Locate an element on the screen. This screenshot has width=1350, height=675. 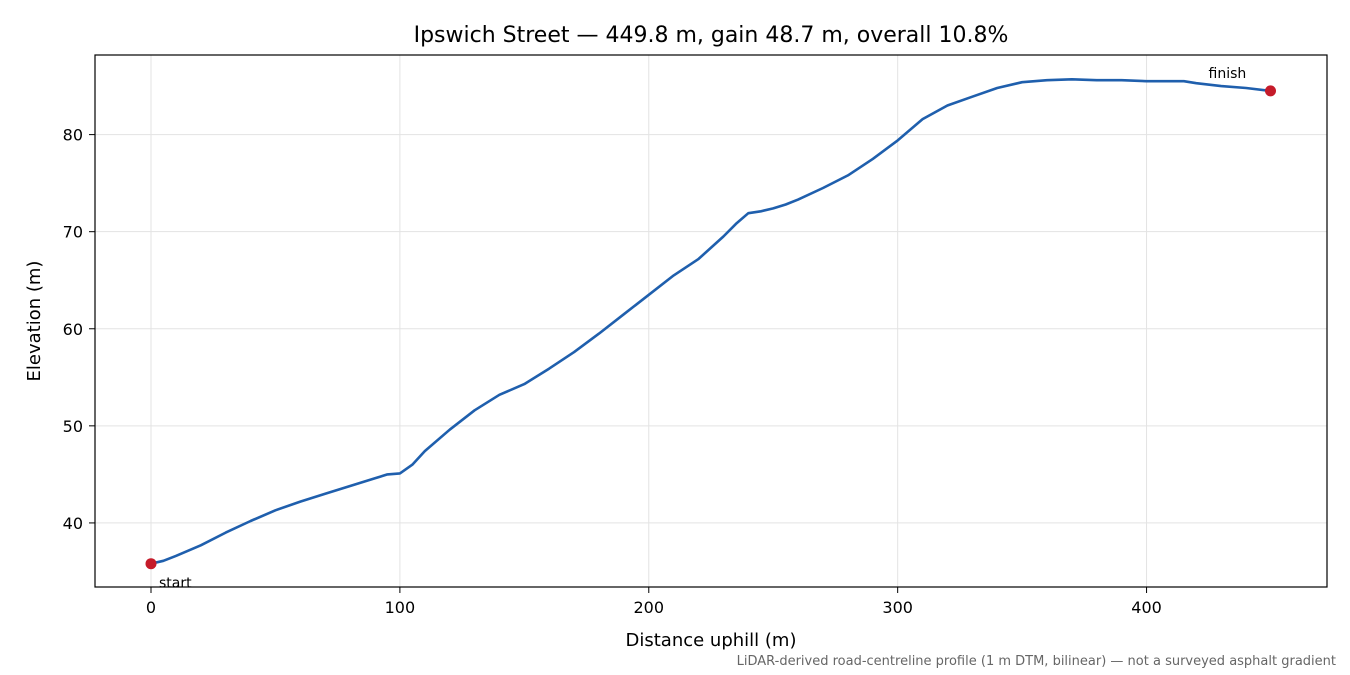
start-marker is located at coordinates (151, 564).